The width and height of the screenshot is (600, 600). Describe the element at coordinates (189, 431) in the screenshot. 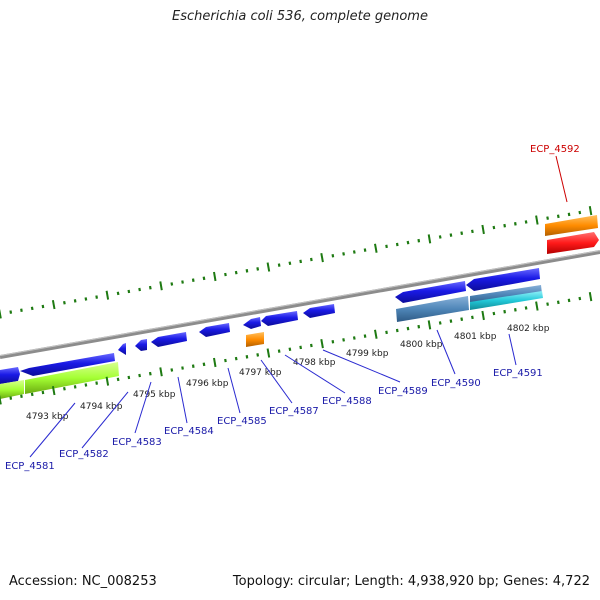

I see `gene-label: ECP_4584` at that location.